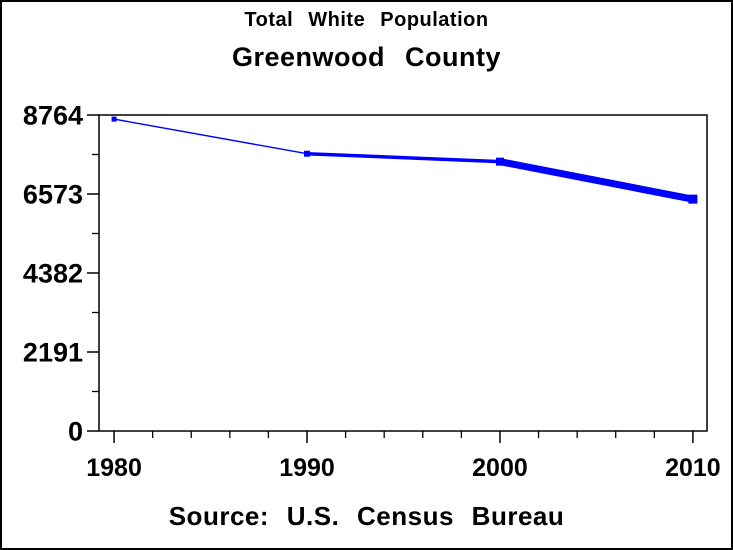  What do you see at coordinates (500, 468) in the screenshot?
I see `x-axis-tick-label: 2000` at bounding box center [500, 468].